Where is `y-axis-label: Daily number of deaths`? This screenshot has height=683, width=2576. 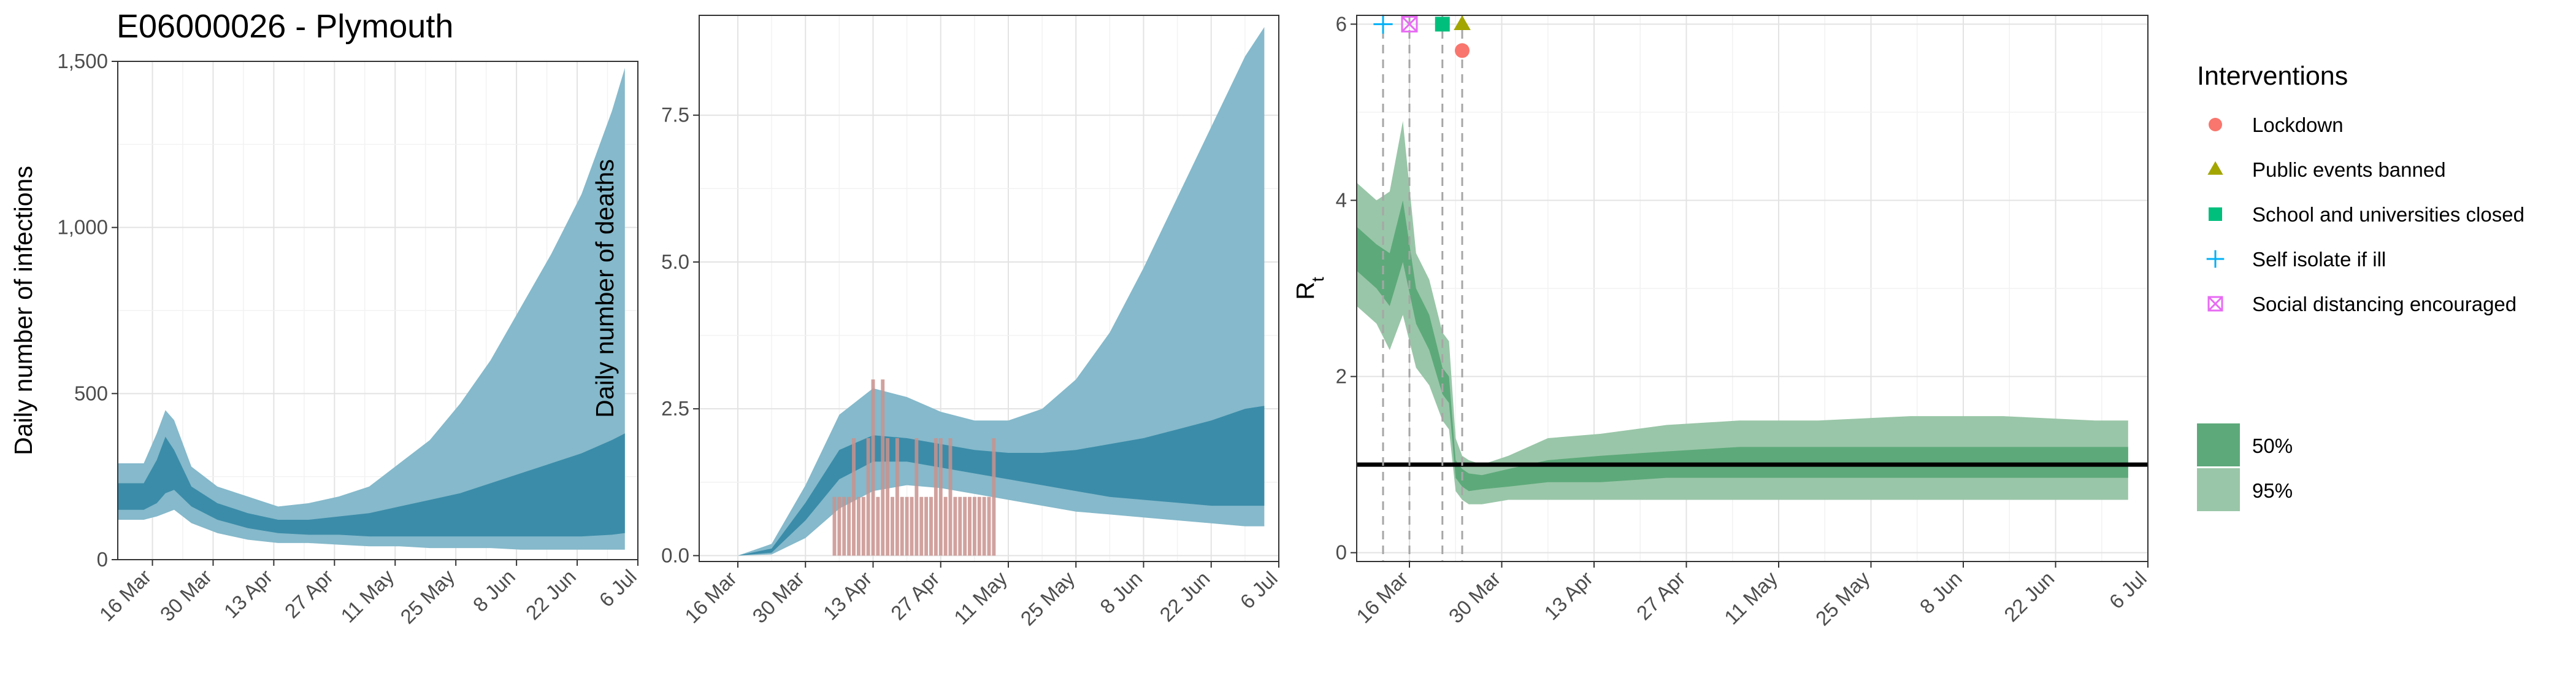 y-axis-label: Daily number of deaths is located at coordinates (605, 288).